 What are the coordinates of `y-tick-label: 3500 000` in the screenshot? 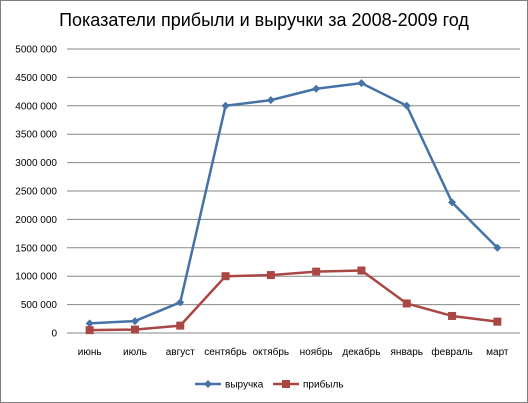 It's located at (36, 135).